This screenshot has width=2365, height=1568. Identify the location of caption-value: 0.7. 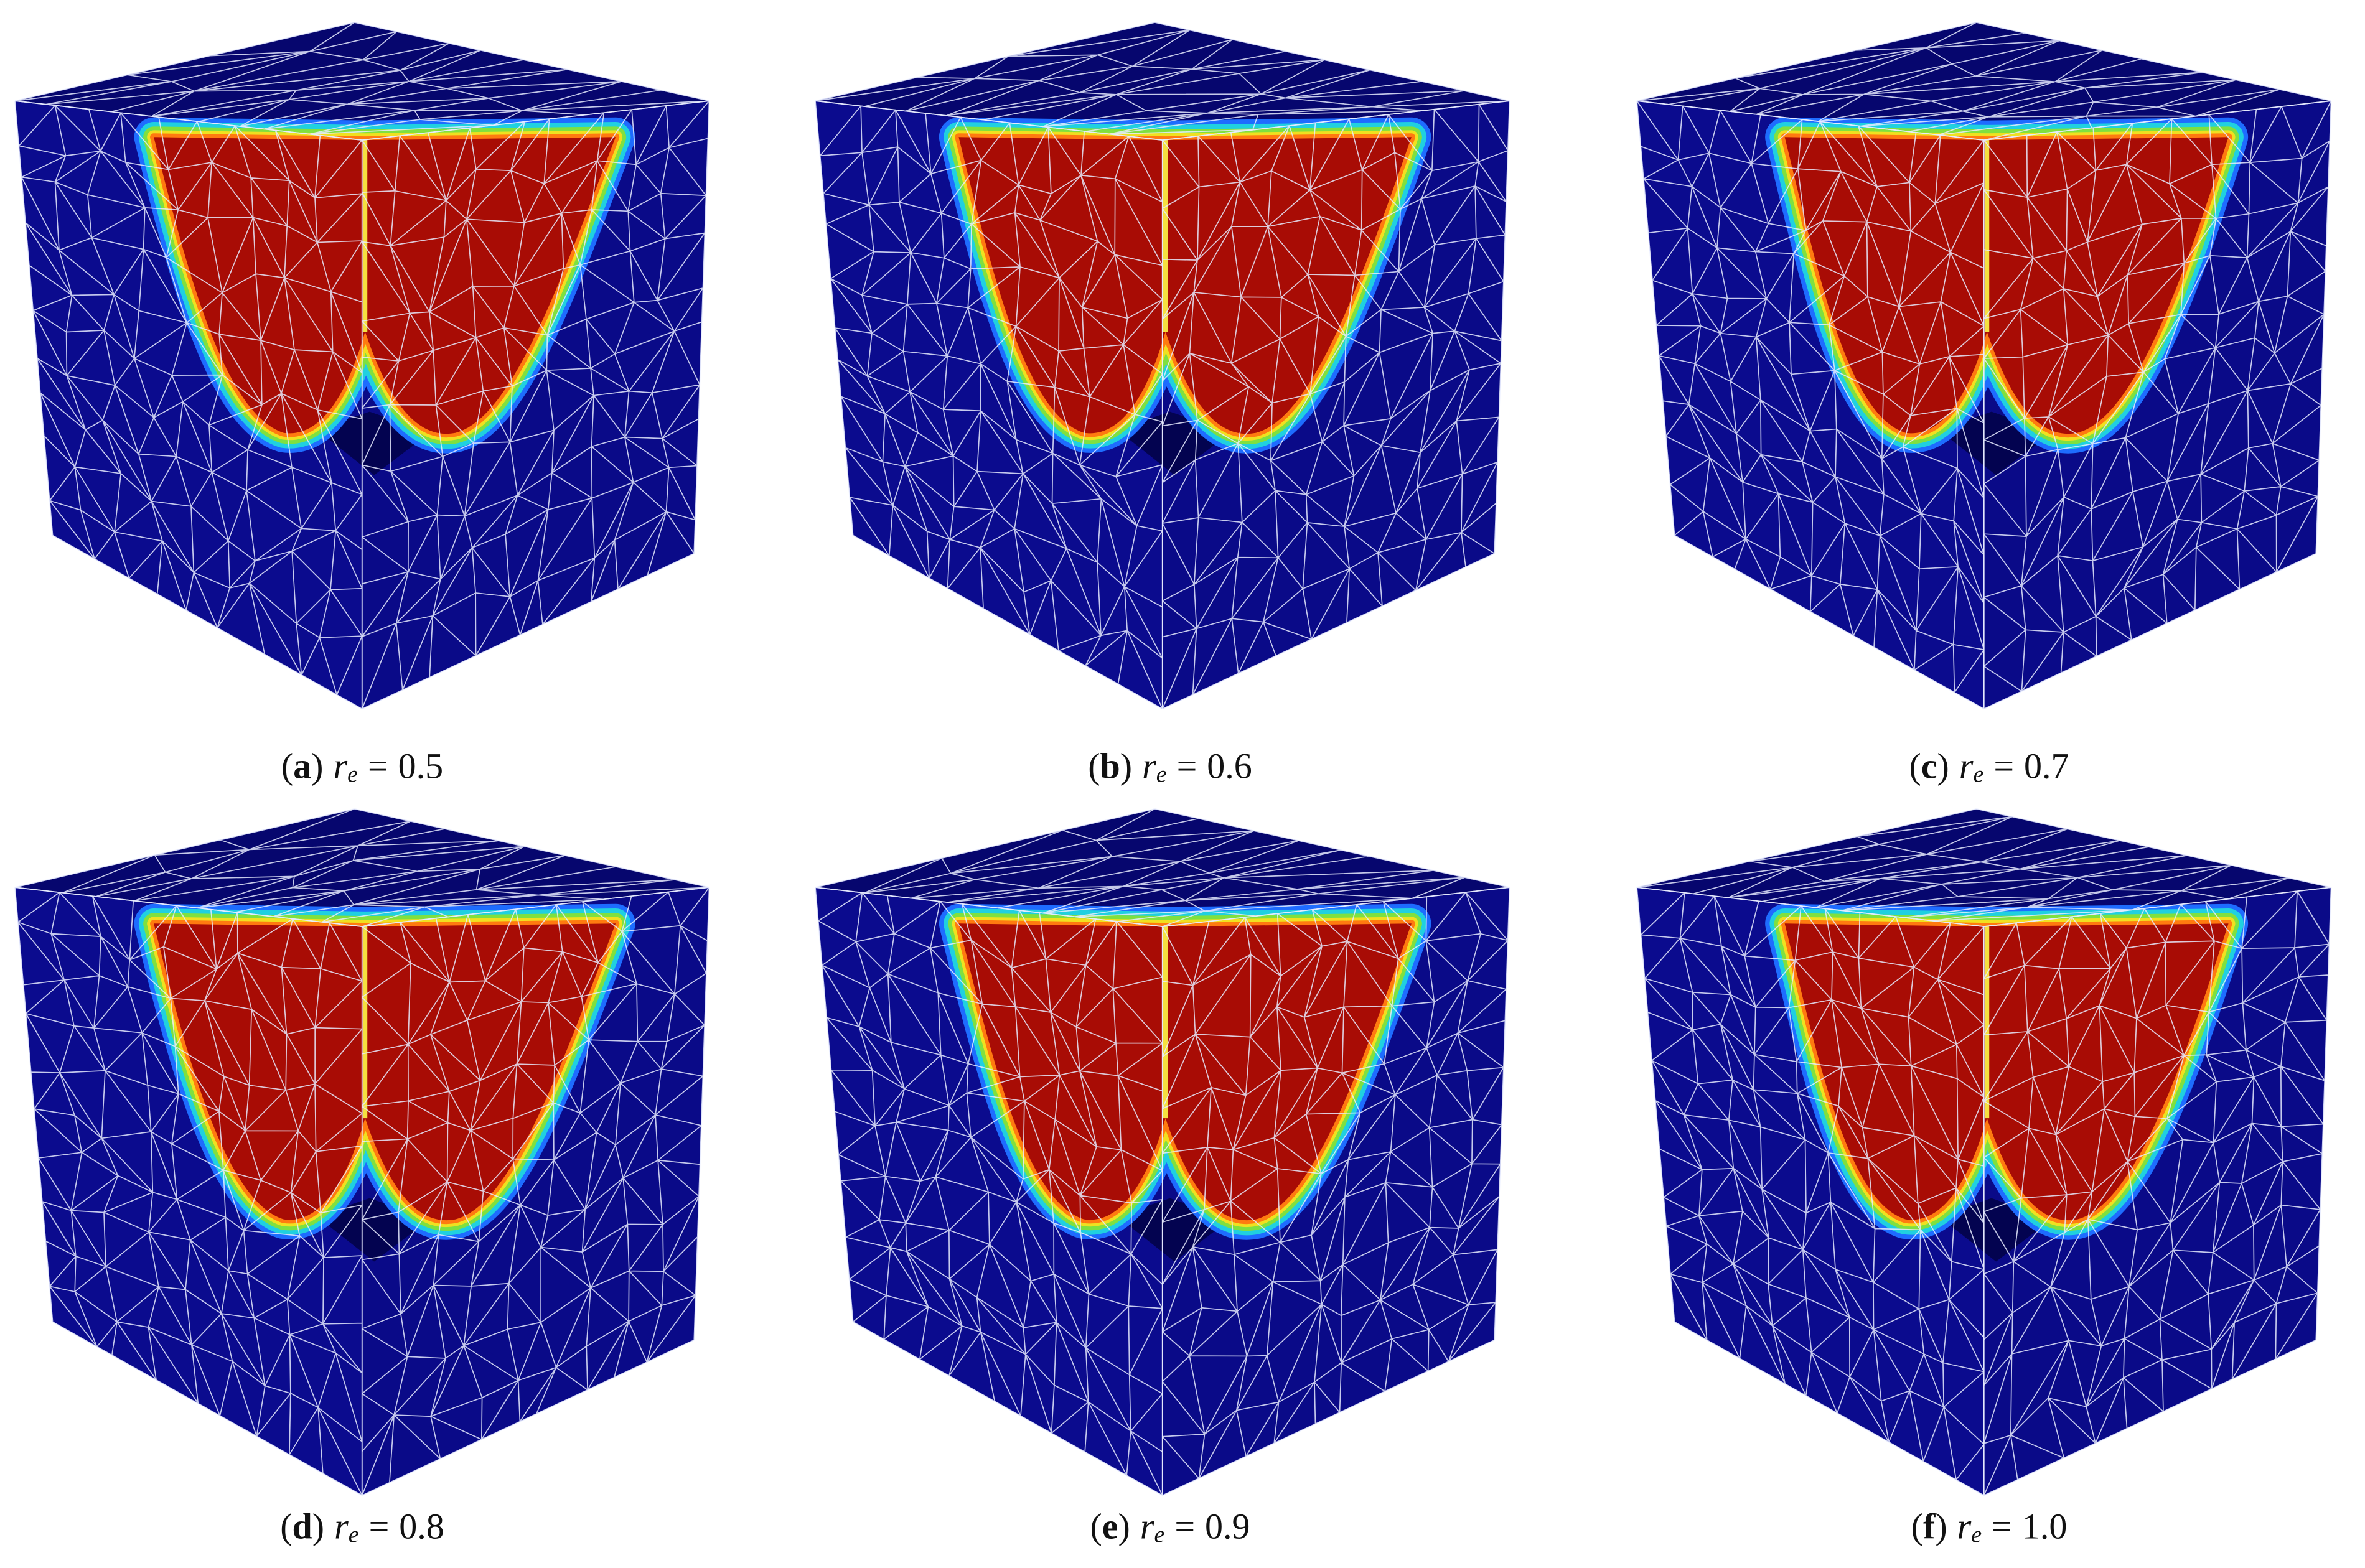
(2046, 765).